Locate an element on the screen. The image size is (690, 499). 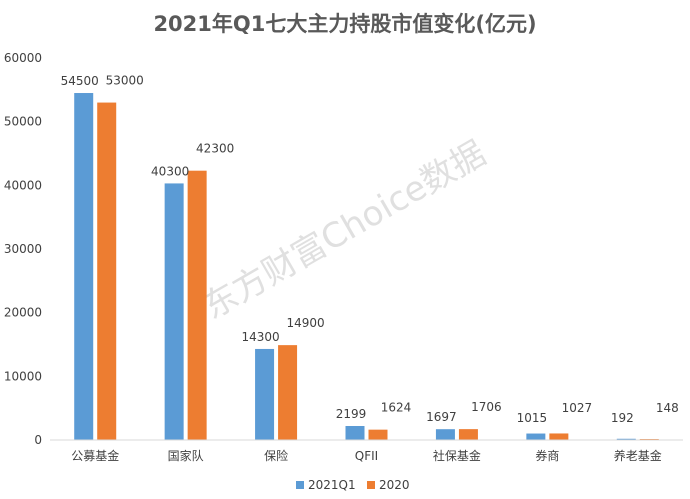
y-tick-label: 30000 is located at coordinates (23, 249).